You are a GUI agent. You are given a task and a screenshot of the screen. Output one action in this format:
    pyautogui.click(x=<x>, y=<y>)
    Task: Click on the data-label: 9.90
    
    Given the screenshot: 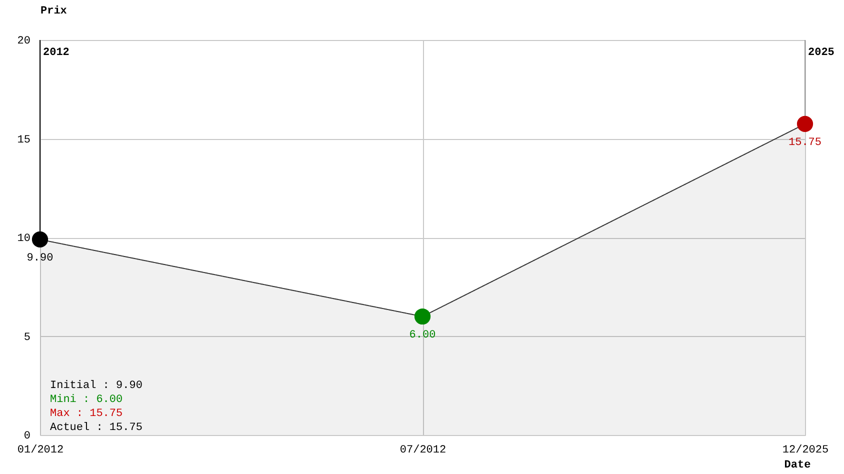 What is the action you would take?
    pyautogui.click(x=40, y=258)
    